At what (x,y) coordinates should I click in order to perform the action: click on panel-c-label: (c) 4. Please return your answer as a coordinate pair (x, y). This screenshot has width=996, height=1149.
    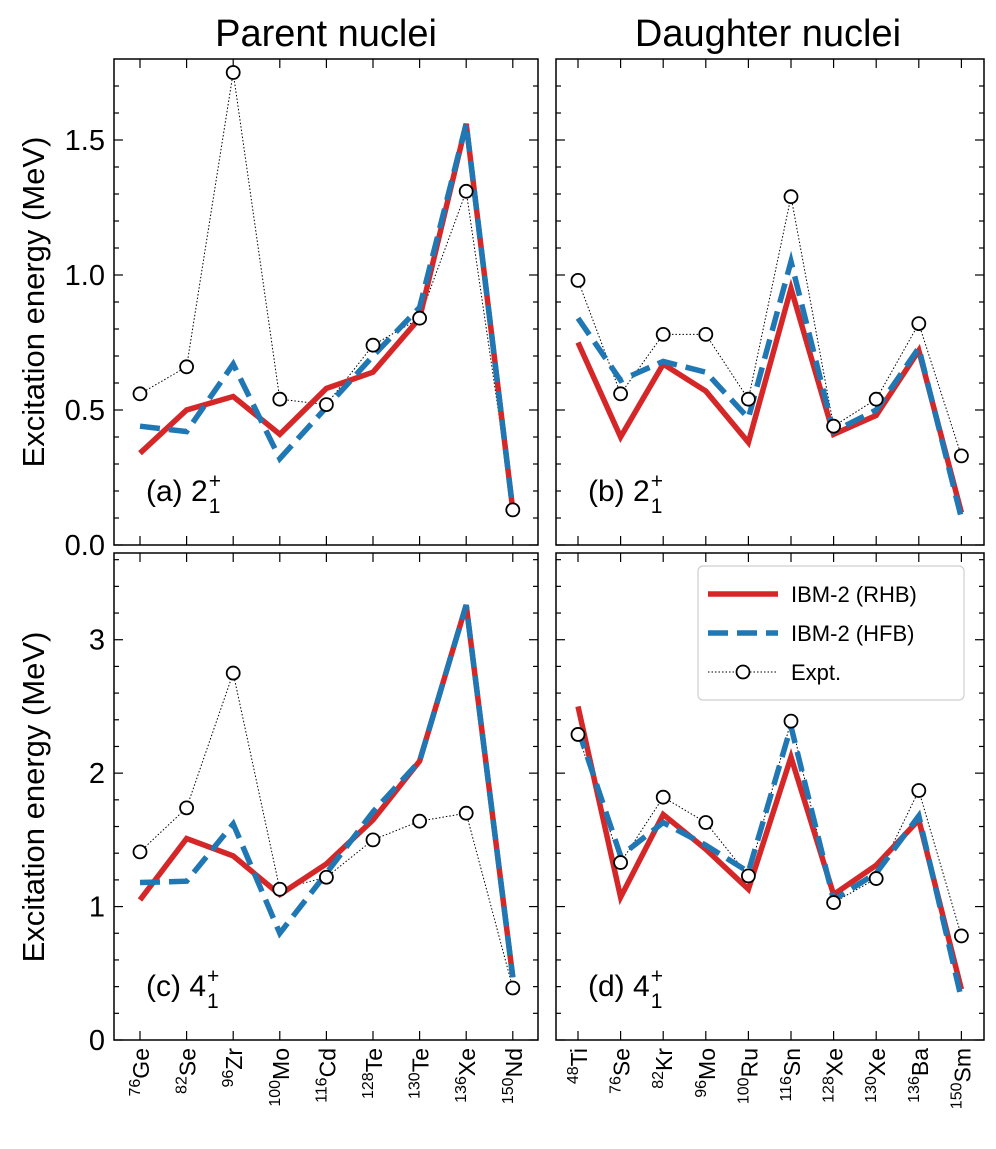
    Looking at the image, I should click on (176, 986).